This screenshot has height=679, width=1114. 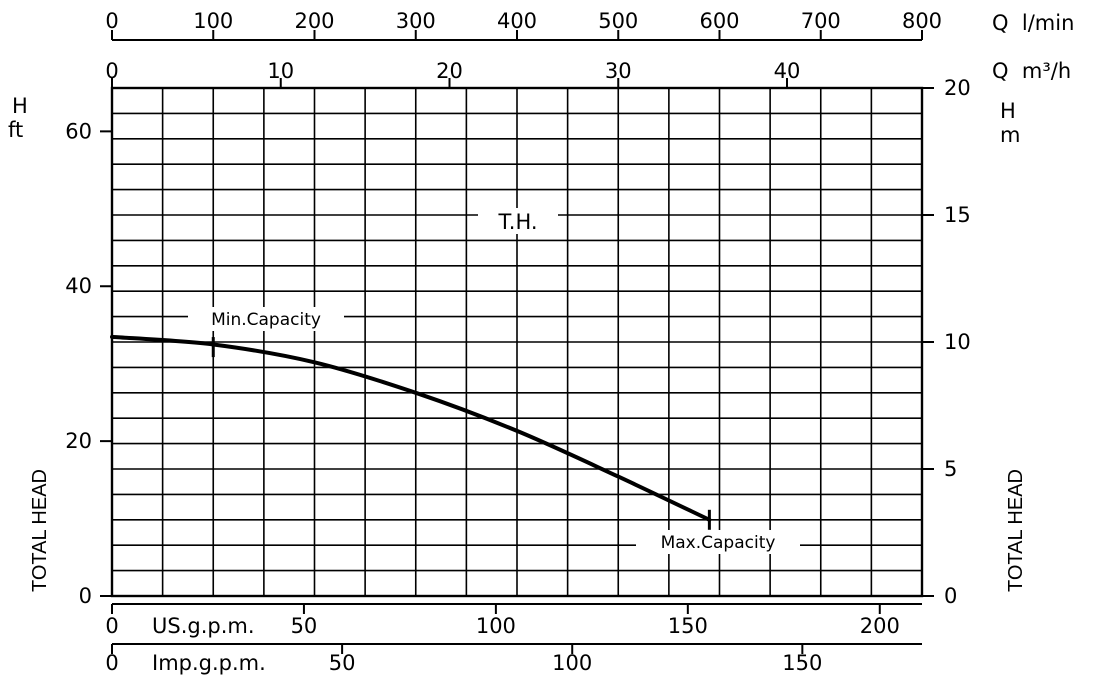 I want to click on top-axis-lmin-tick-label: 300, so click(x=416, y=21).